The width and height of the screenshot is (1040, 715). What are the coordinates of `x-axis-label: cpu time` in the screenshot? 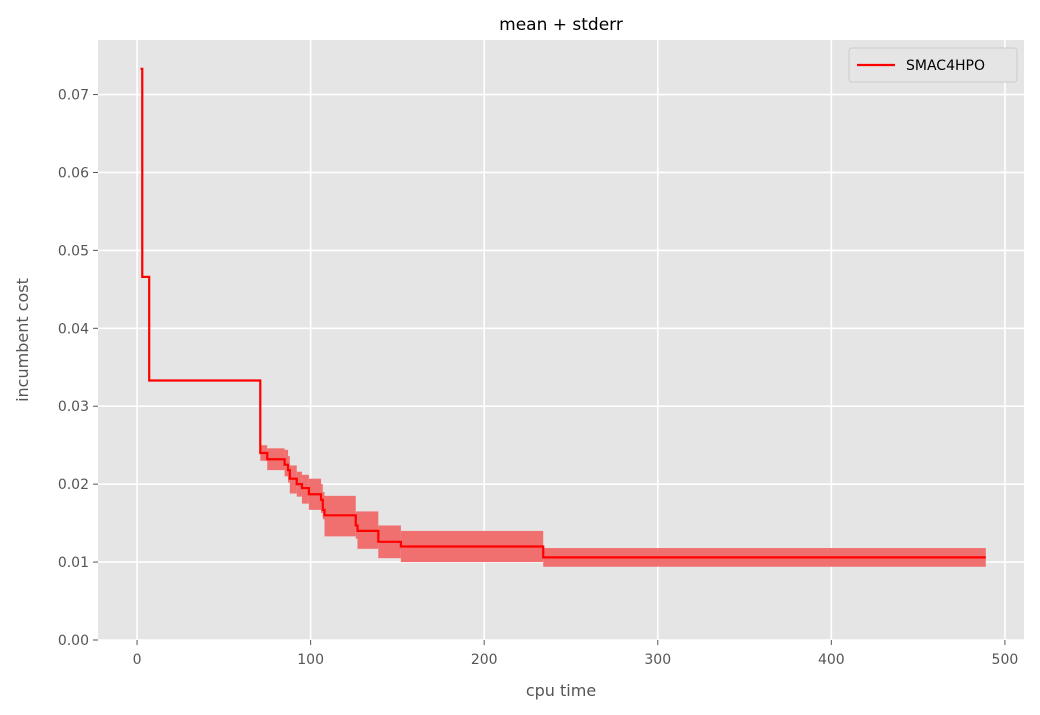 It's located at (561, 690).